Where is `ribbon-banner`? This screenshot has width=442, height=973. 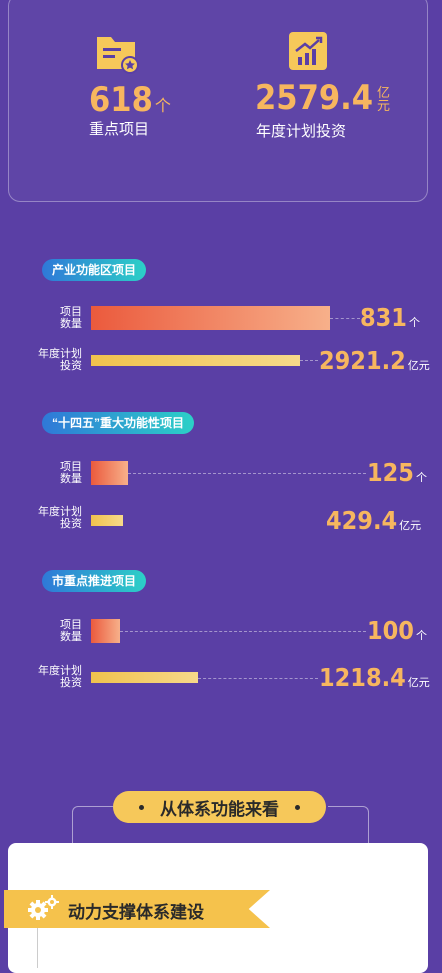 ribbon-banner is located at coordinates (137, 909).